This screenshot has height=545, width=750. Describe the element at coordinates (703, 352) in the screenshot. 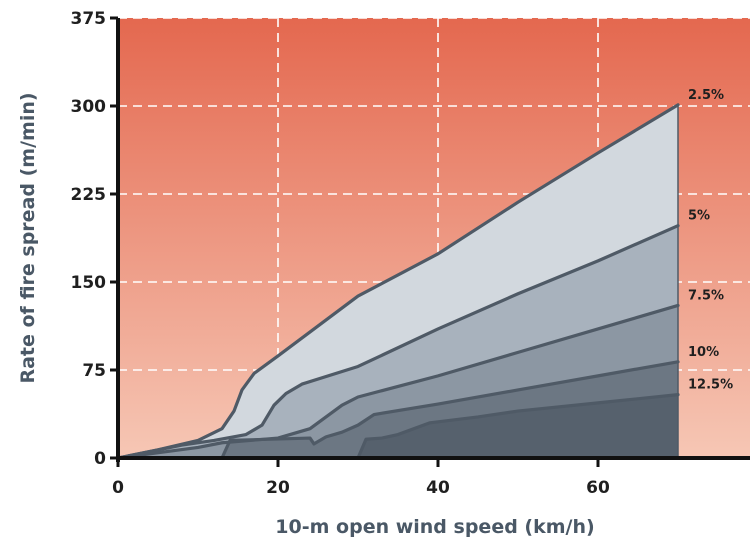

I see `series-label-4: 10%` at that location.